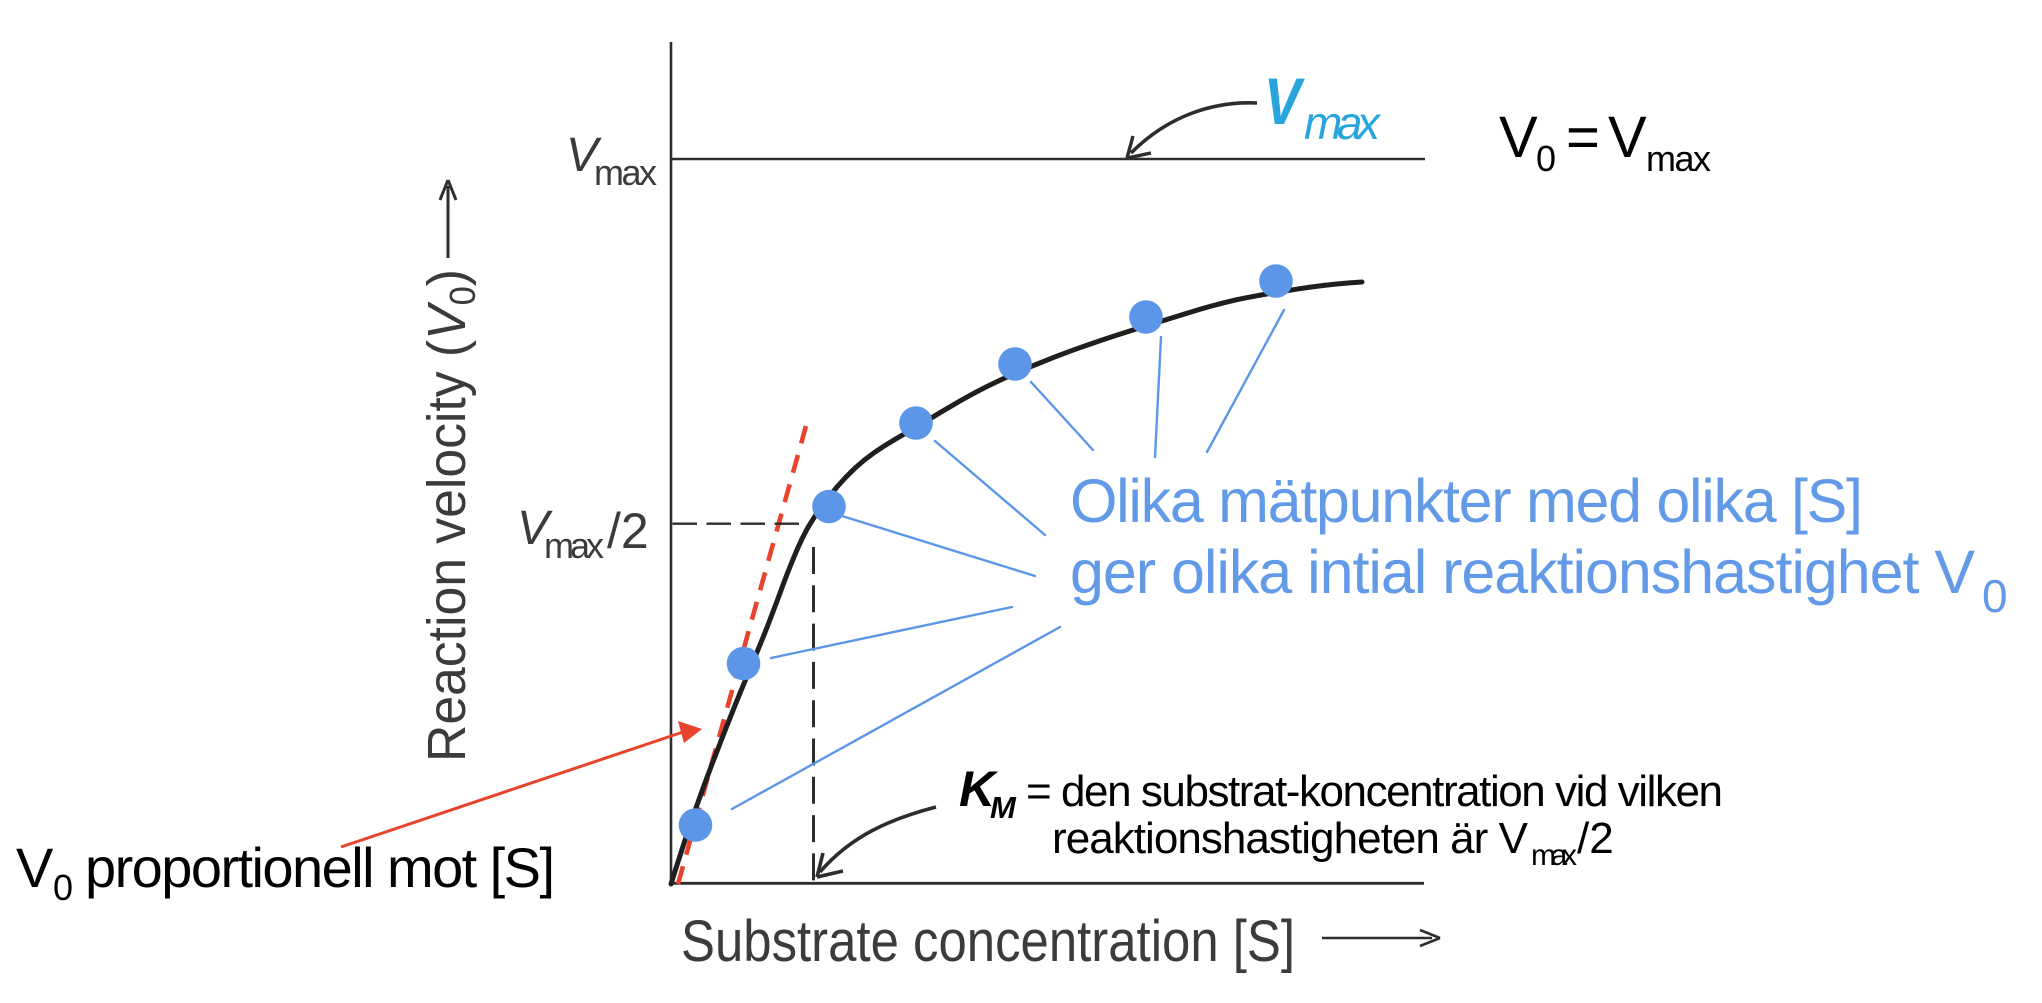  What do you see at coordinates (979, 789) in the screenshot?
I see `svg-text: K` at bounding box center [979, 789].